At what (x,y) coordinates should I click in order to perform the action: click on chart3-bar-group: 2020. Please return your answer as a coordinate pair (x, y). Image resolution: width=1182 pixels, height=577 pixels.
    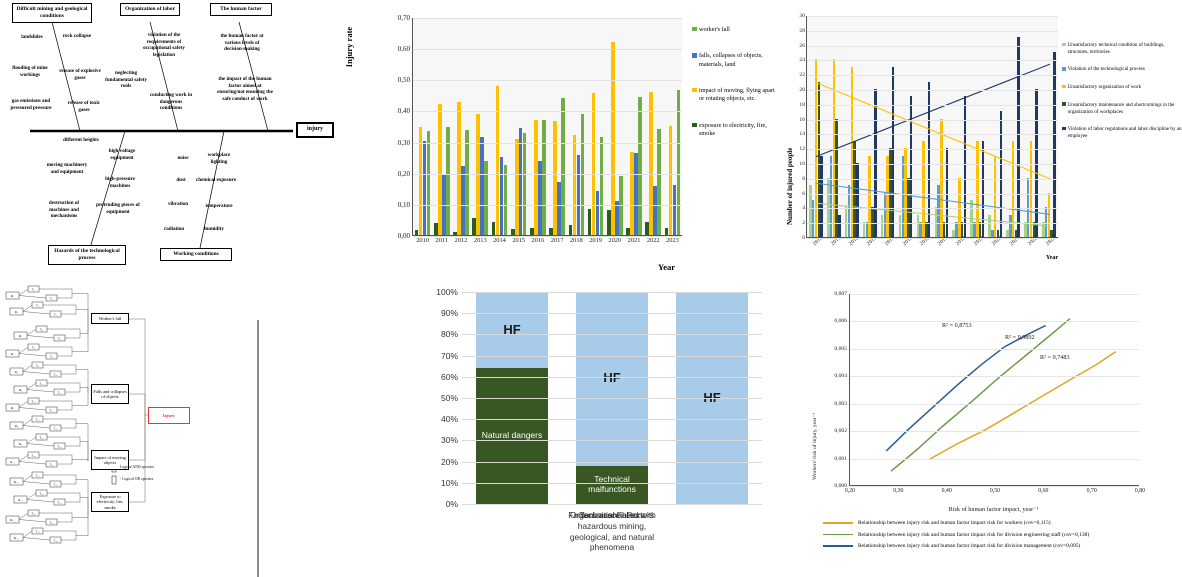
    Looking at the image, I should click on (995, 131).